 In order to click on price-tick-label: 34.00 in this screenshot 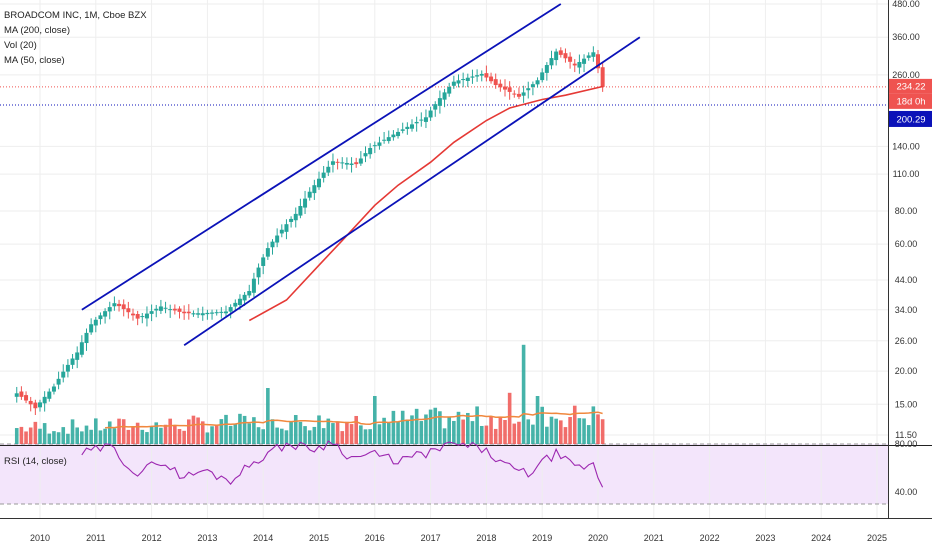, I will do `click(906, 310)`.